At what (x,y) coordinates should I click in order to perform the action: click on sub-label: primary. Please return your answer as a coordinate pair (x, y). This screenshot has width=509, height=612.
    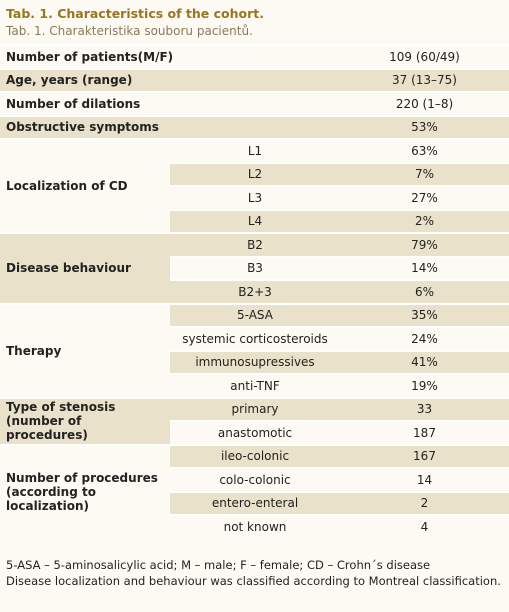
    Looking at the image, I should click on (255, 408).